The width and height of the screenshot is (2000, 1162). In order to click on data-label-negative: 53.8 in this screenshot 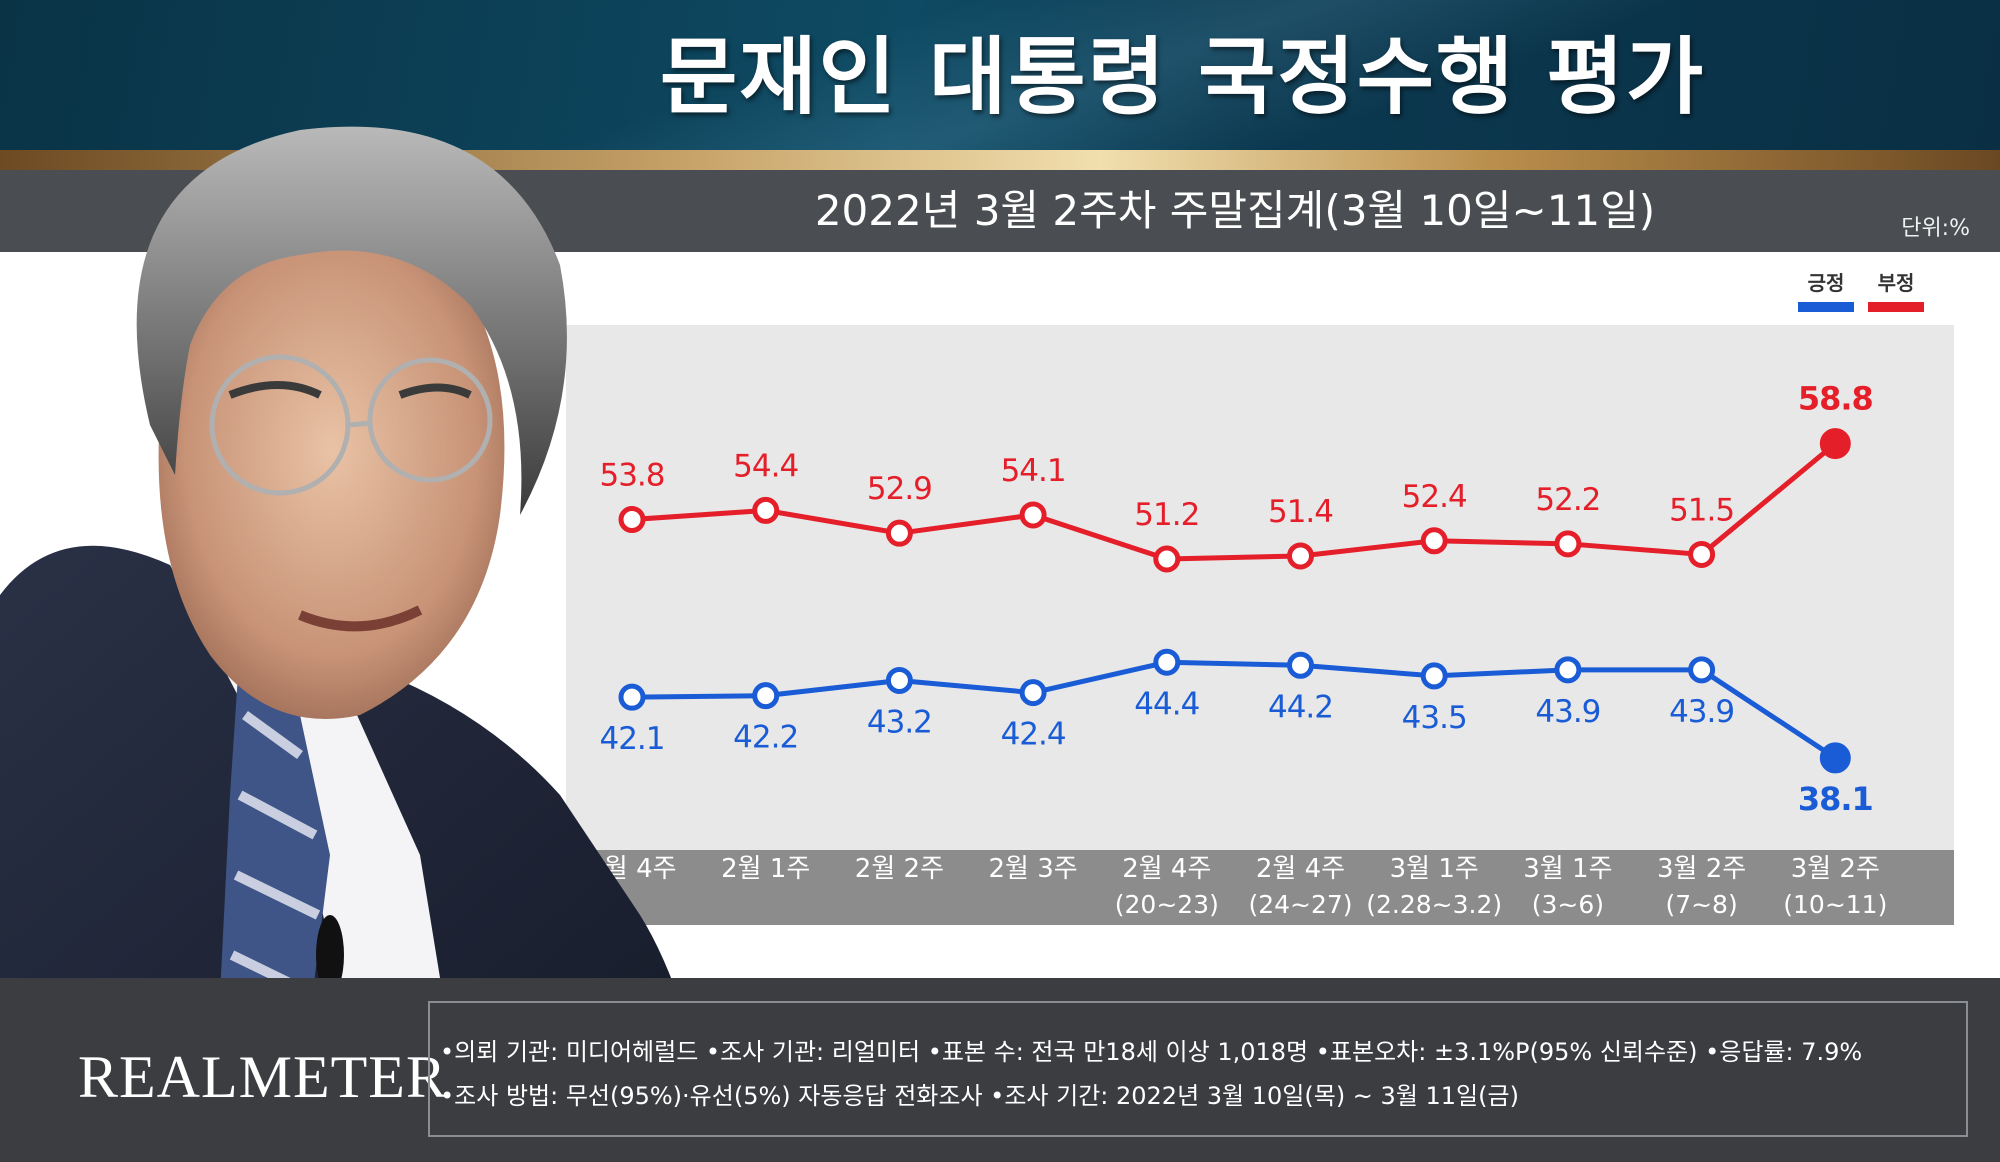, I will do `click(631, 476)`.